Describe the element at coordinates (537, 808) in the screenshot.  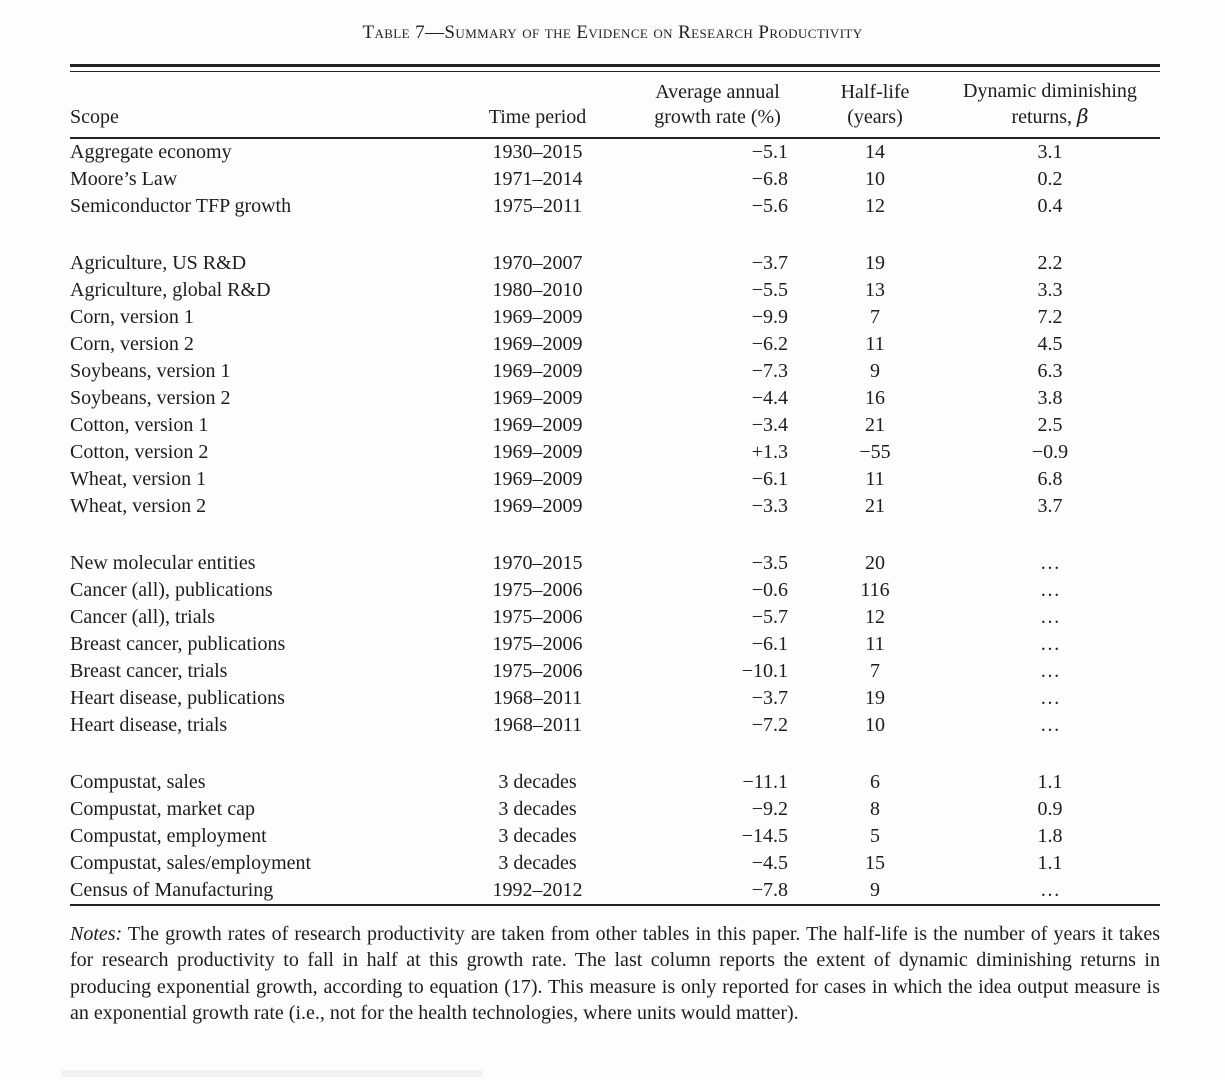
I see `cell-period: 3 decades` at that location.